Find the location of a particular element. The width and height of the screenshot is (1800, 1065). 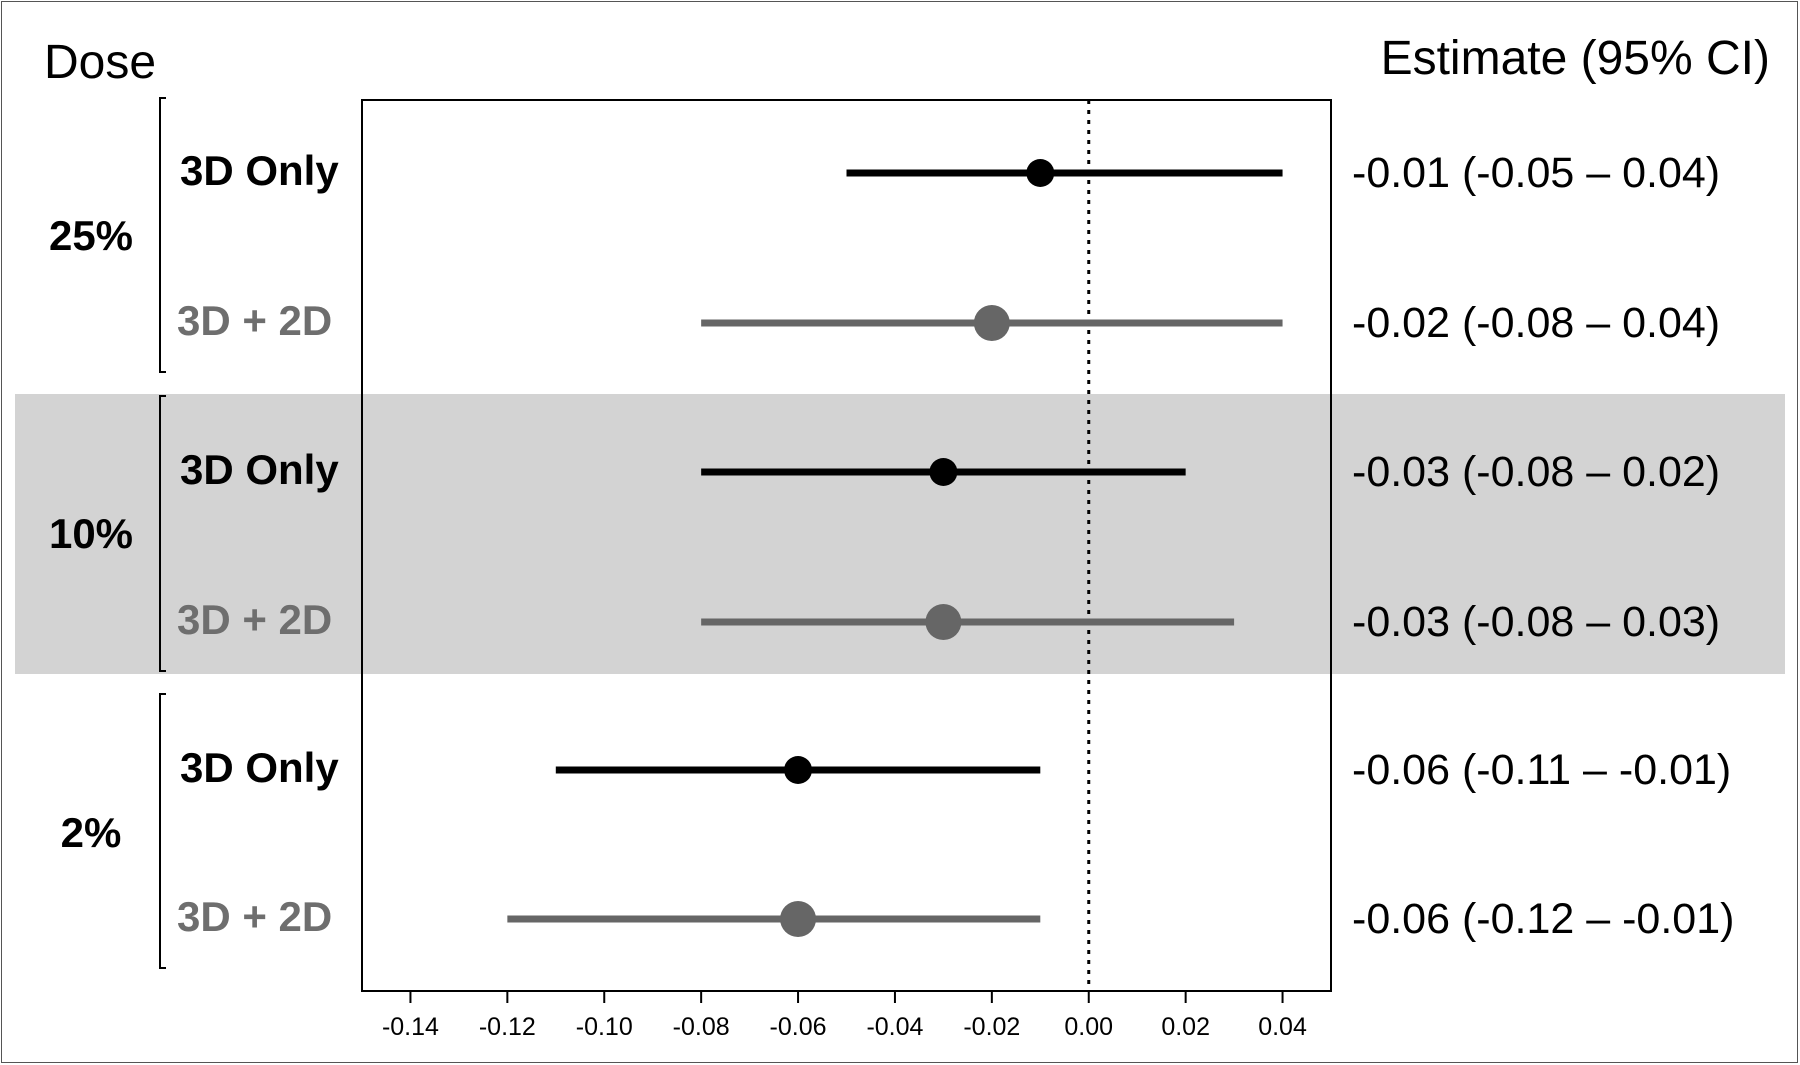

x-tick-label: 0.00 is located at coordinates (1088, 1027).